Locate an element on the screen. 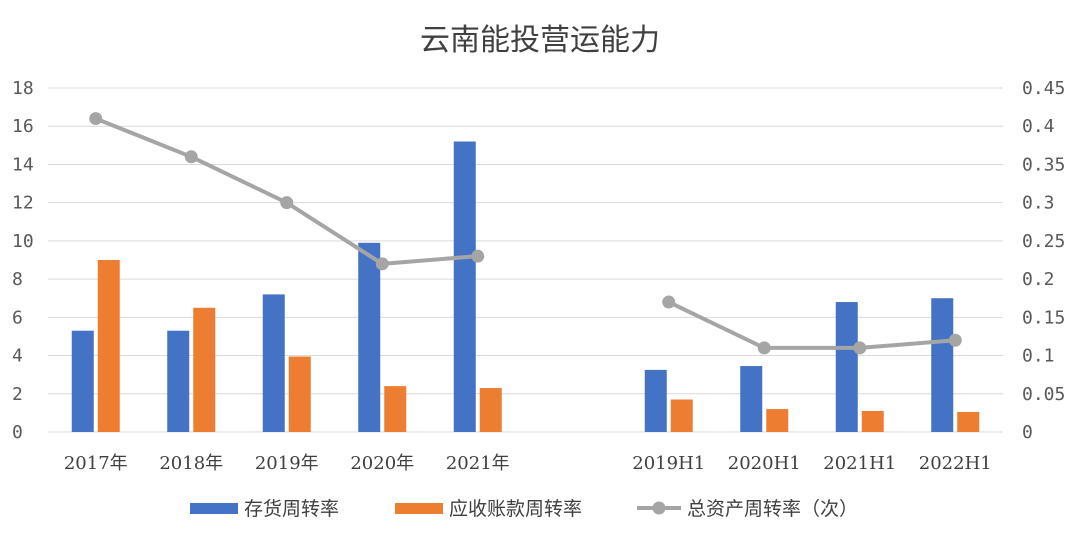 This screenshot has width=1080, height=535. category-label: 2021年 is located at coordinates (478, 463).